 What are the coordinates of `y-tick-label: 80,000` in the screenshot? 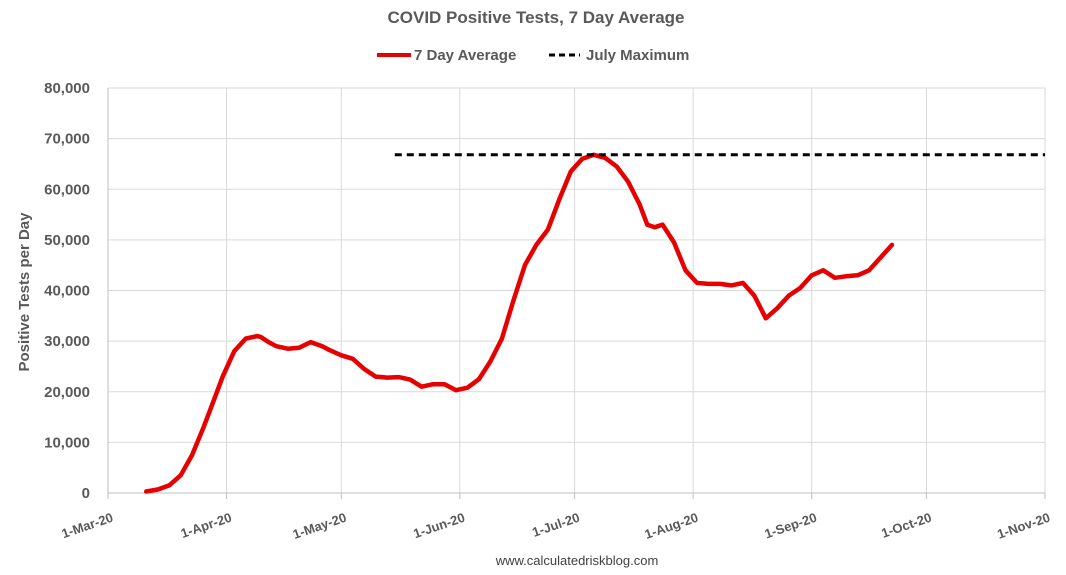 It's located at (67, 88).